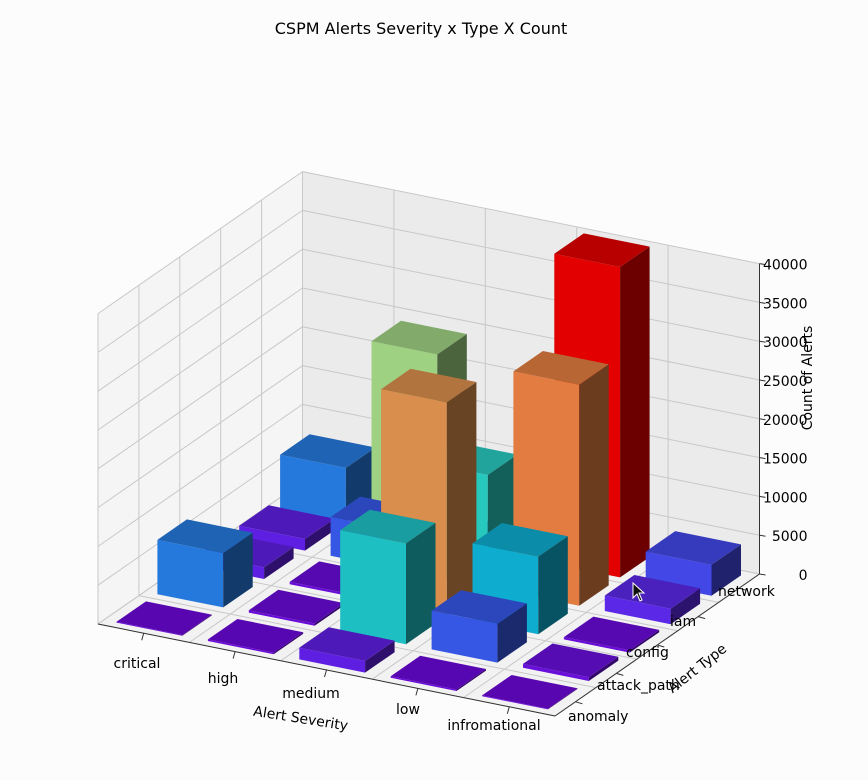  What do you see at coordinates (611, 634) in the screenshot?
I see `bar-critical-config` at bounding box center [611, 634].